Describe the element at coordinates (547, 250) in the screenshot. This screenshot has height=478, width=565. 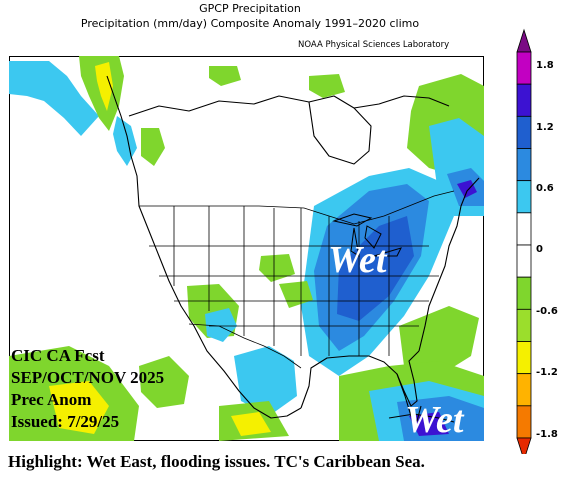
I see `colorbar-tick-labels: 1.8 1.2 0.6 0 -0.6 -1.2 -1.8` at that location.